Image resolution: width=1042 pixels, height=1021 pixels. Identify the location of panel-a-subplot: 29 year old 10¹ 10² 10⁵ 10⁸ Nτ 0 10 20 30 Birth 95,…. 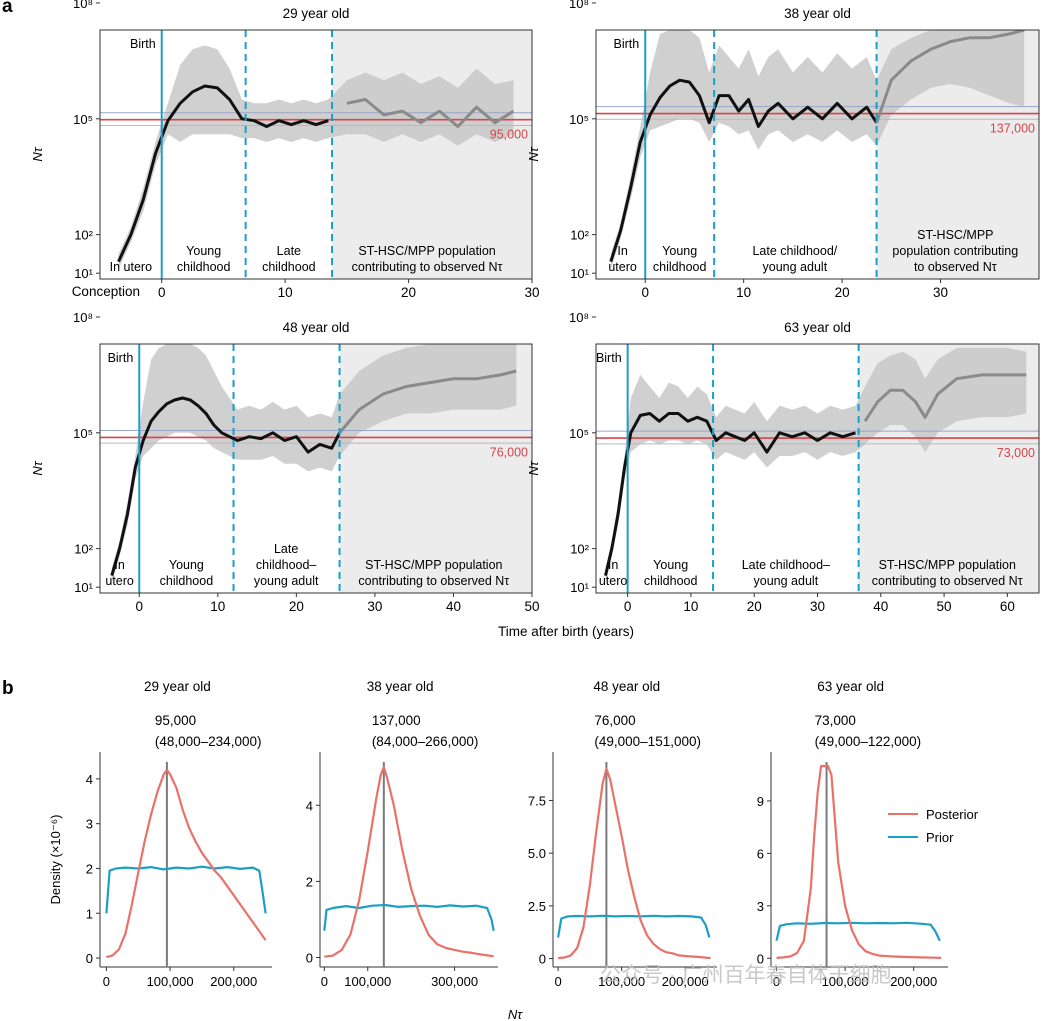
(285, 150).